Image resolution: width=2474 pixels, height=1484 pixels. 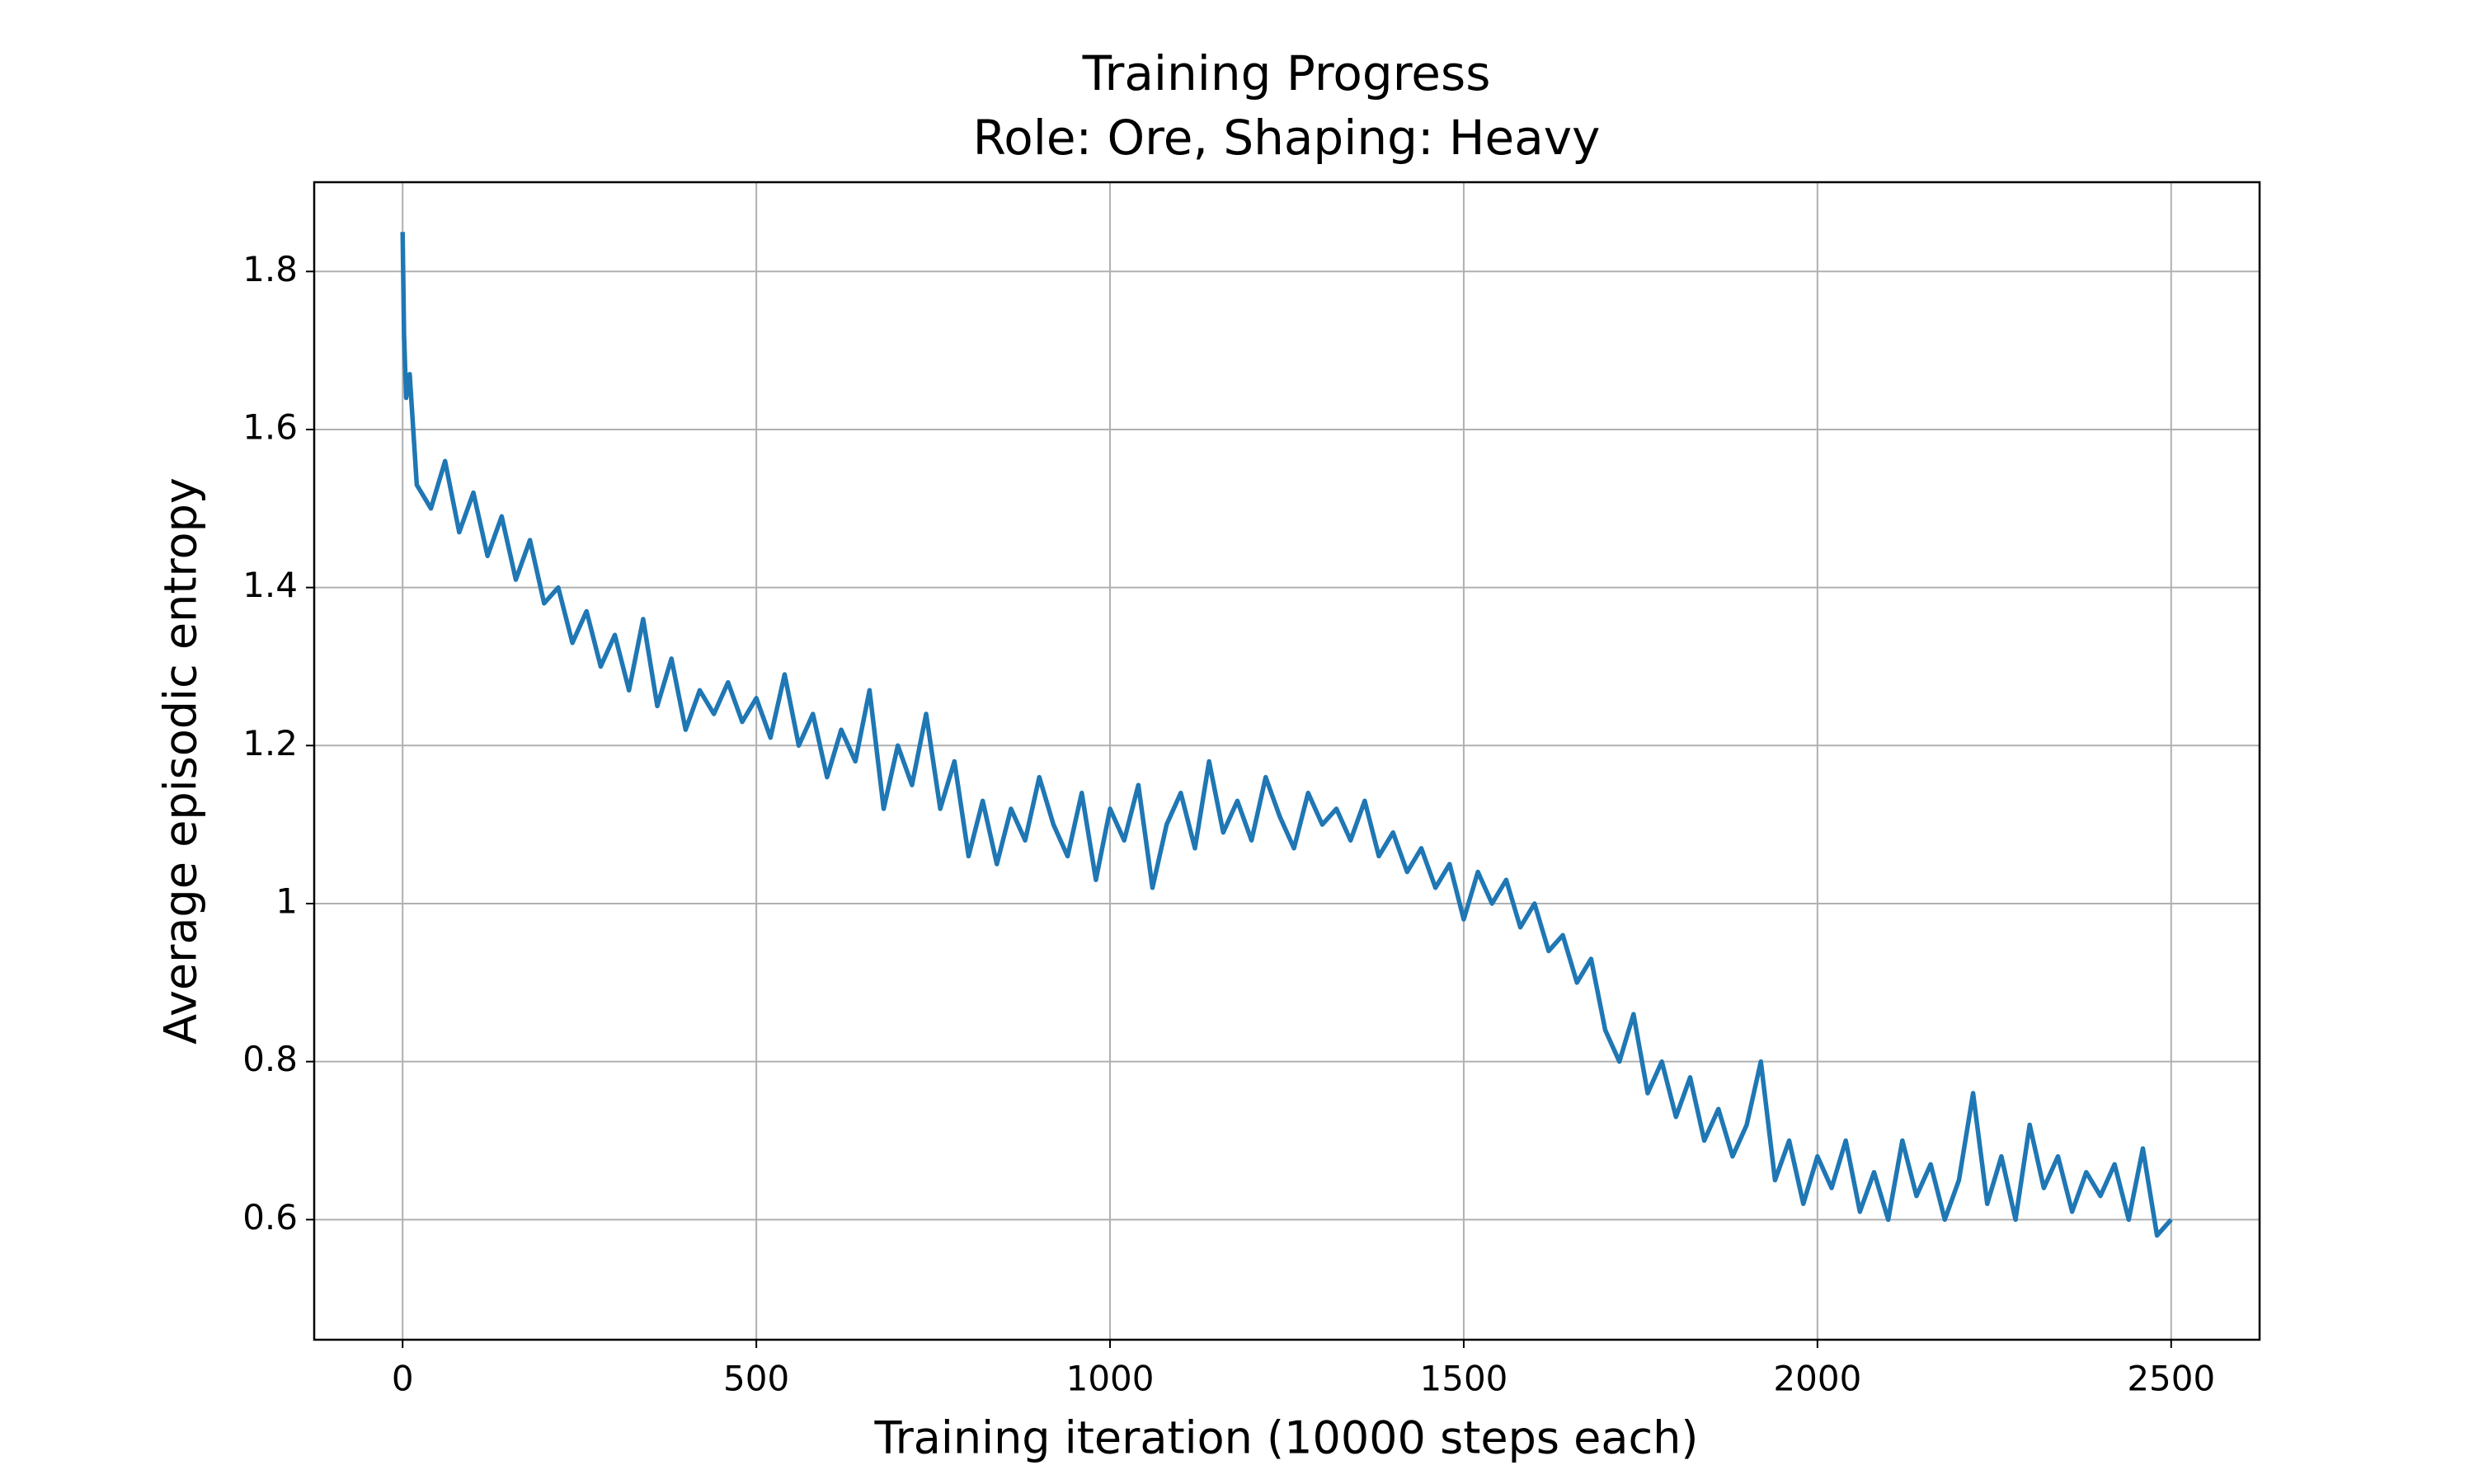 What do you see at coordinates (1287, 138) in the screenshot?
I see `chart-subtitle: Role: Ore, Shaping: Heavy` at bounding box center [1287, 138].